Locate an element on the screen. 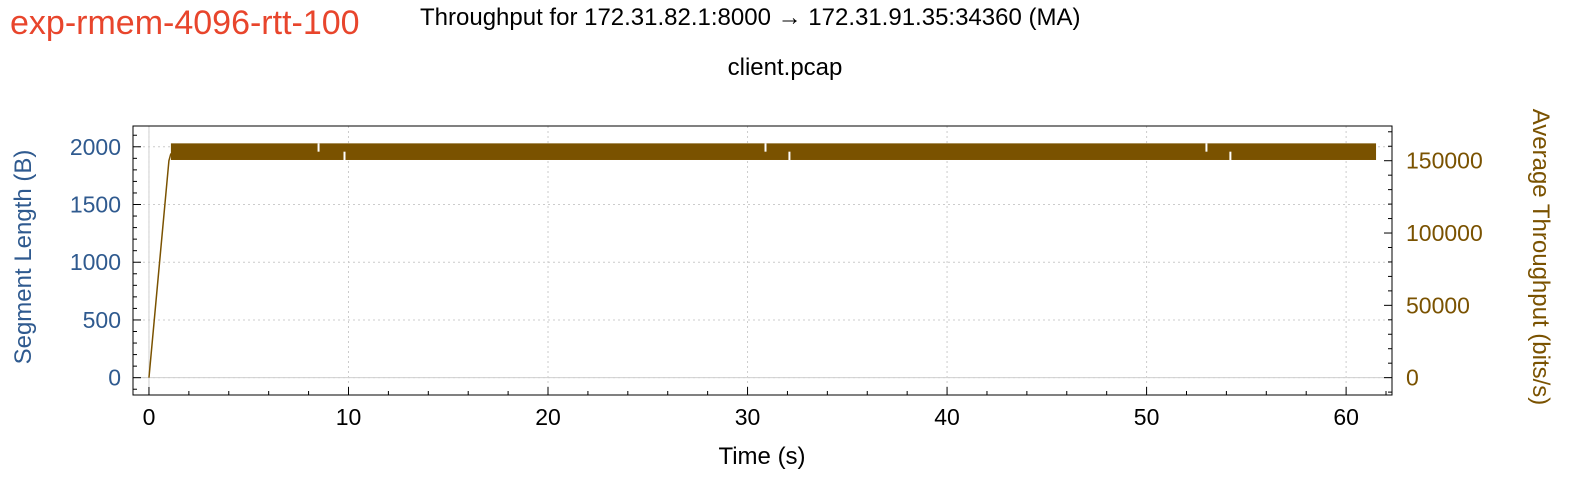  x-tick-label: 50 is located at coordinates (1147, 417).